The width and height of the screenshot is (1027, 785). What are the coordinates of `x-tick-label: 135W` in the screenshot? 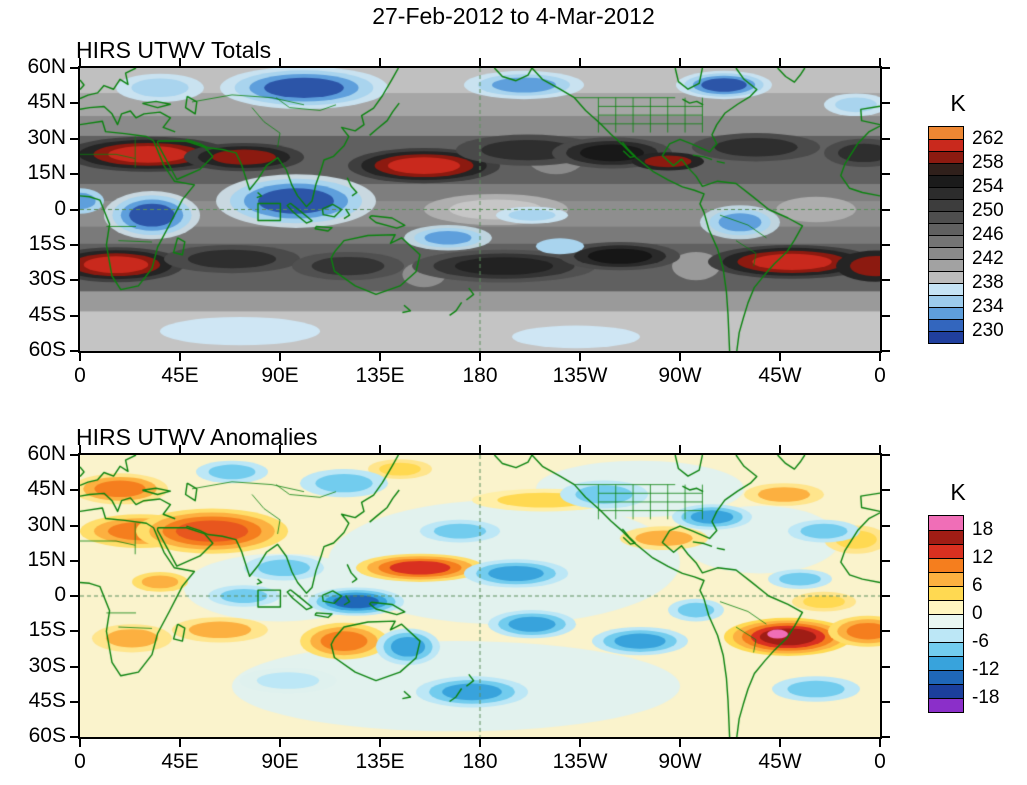 It's located at (580, 375).